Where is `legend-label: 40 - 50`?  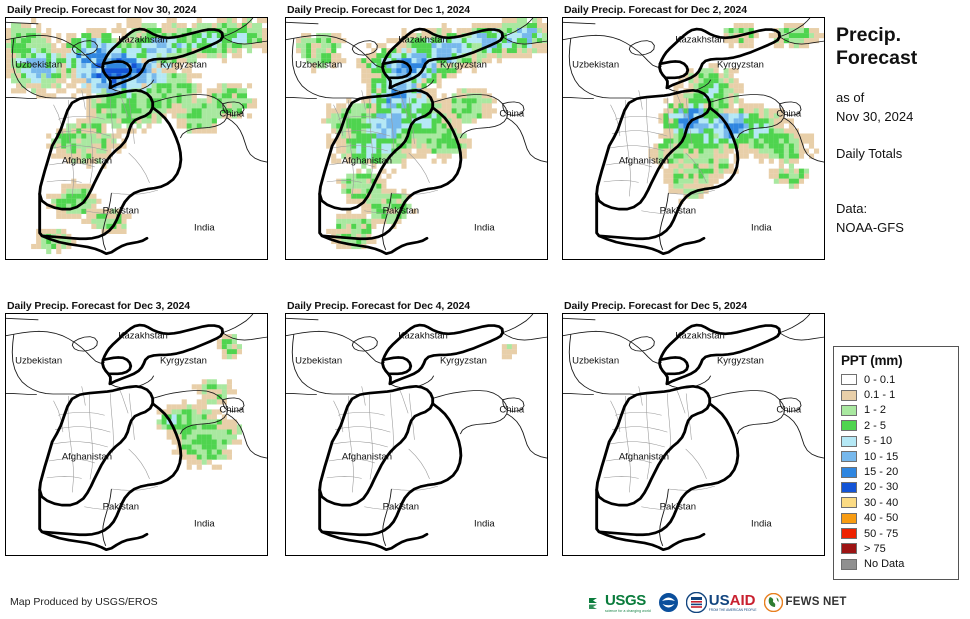 legend-label: 40 - 50 is located at coordinates (881, 518).